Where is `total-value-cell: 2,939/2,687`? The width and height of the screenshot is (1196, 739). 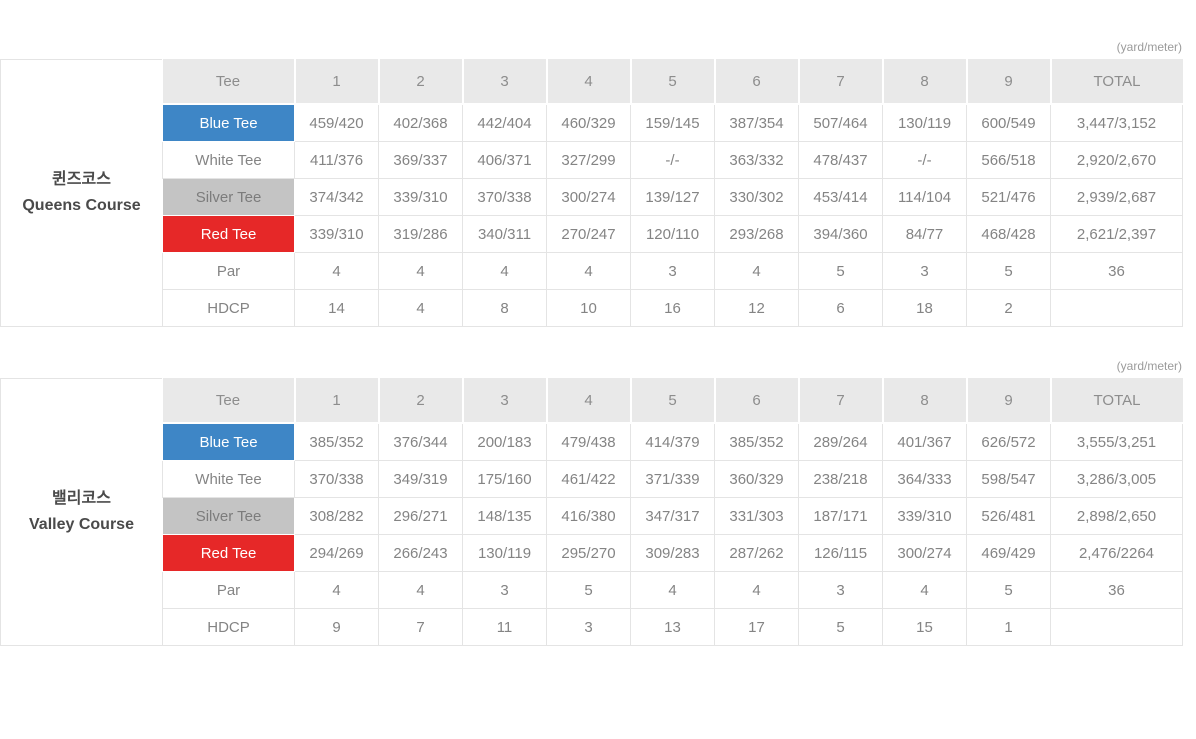 total-value-cell: 2,939/2,687 is located at coordinates (1116, 197).